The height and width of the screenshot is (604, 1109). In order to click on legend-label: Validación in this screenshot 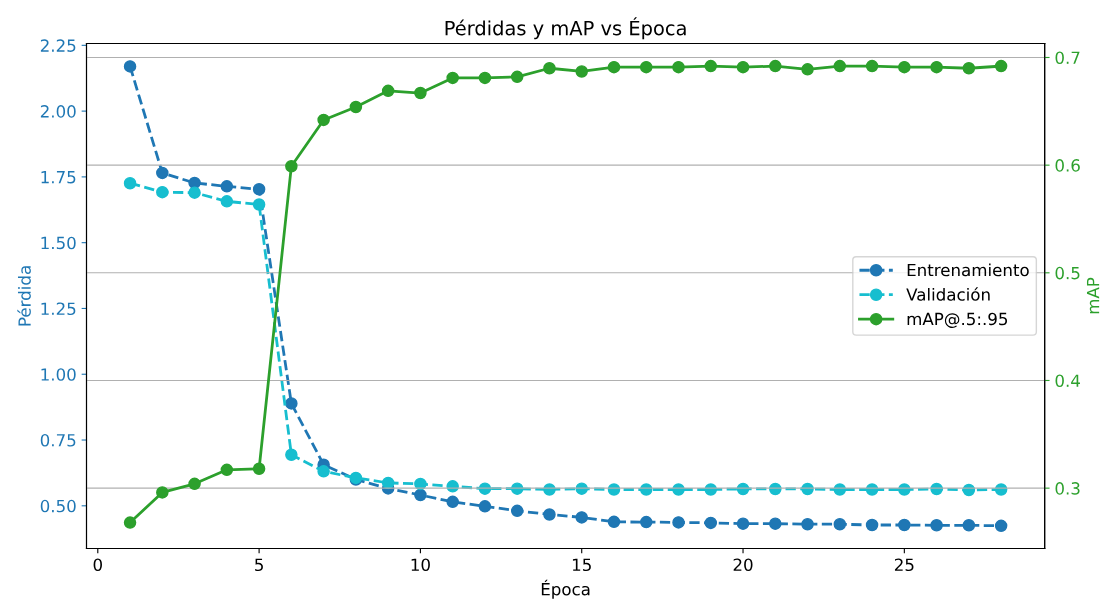, I will do `click(948, 294)`.